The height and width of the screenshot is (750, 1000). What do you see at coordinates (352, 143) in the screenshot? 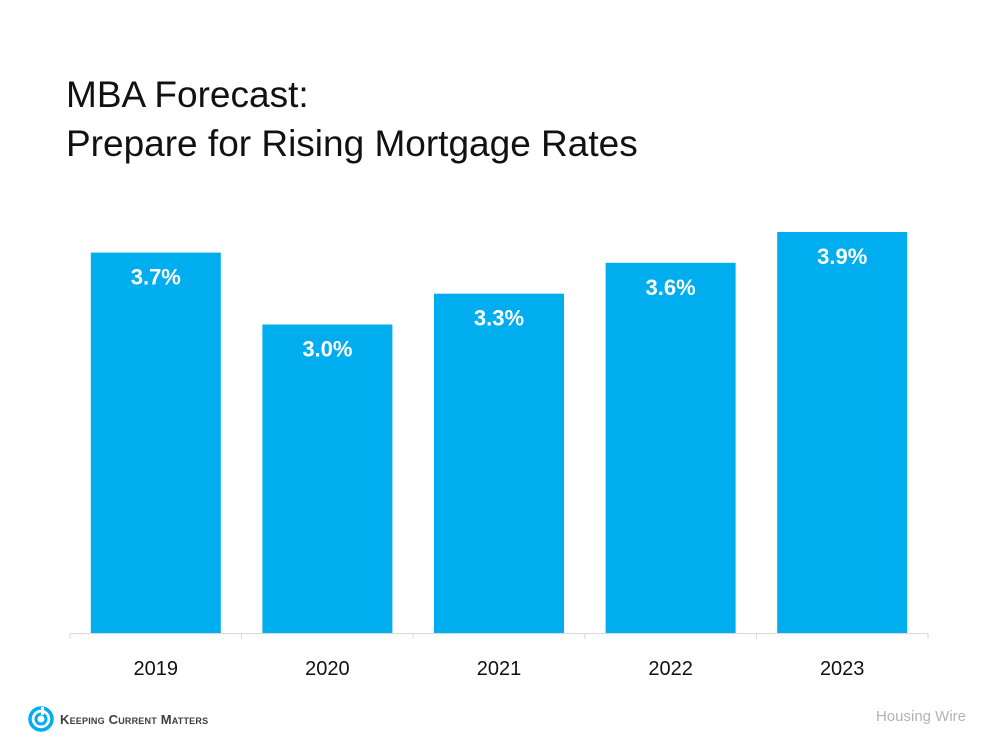
I see `chart-title-line-2: Prepare for Rising Mortgage Rates` at bounding box center [352, 143].